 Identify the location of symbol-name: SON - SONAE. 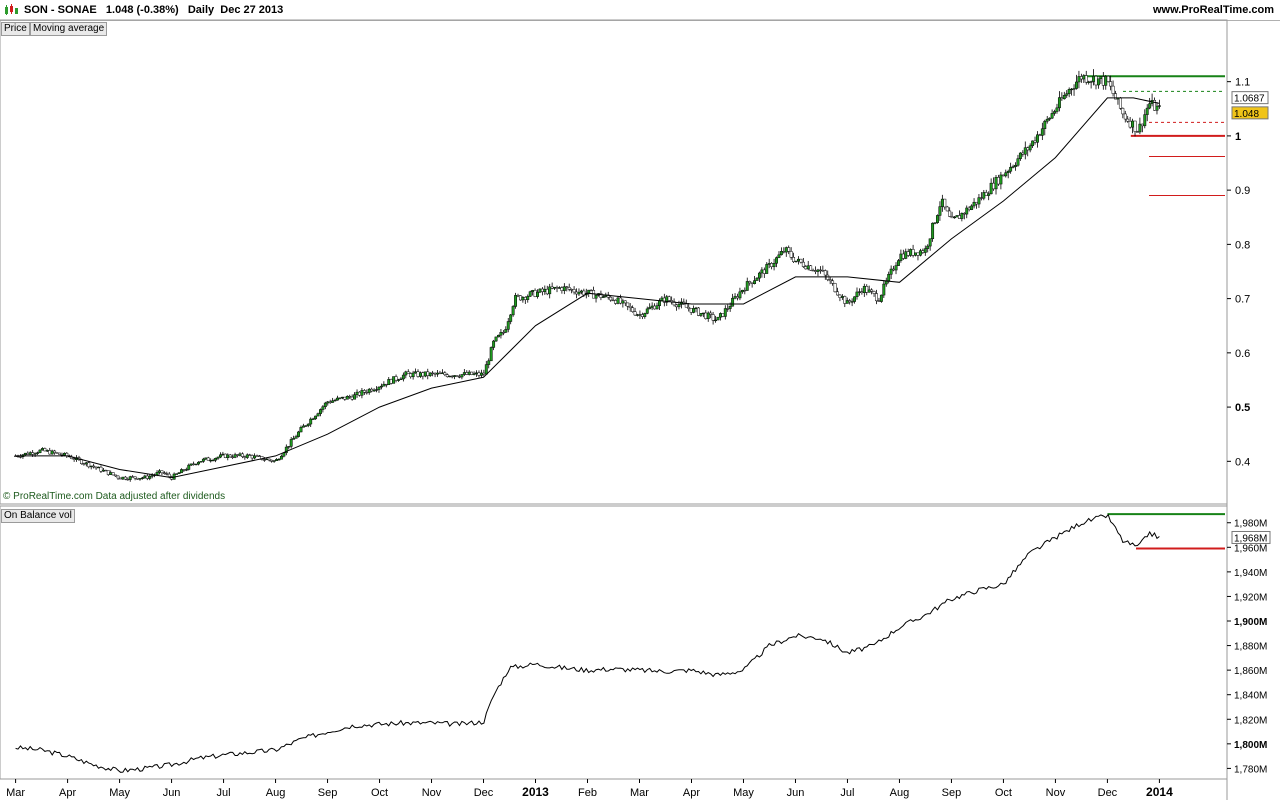
(60, 10).